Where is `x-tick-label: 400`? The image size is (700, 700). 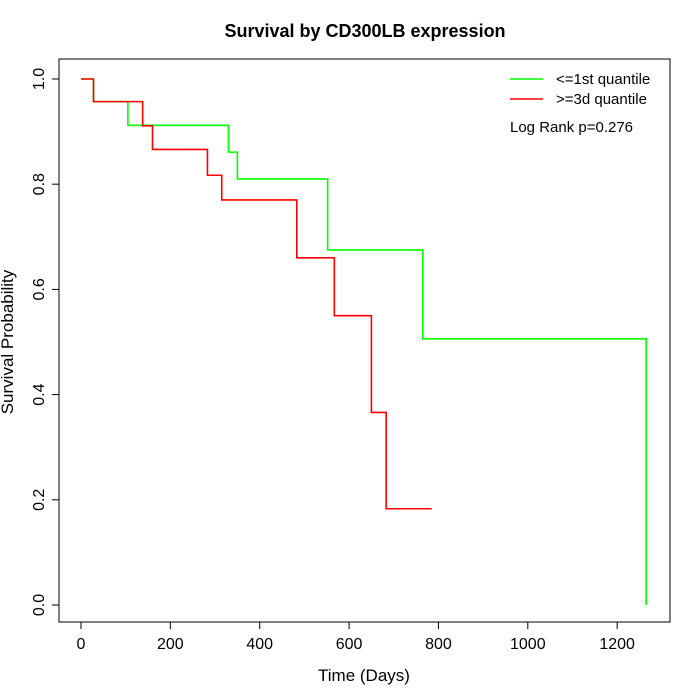 x-tick-label: 400 is located at coordinates (259, 644).